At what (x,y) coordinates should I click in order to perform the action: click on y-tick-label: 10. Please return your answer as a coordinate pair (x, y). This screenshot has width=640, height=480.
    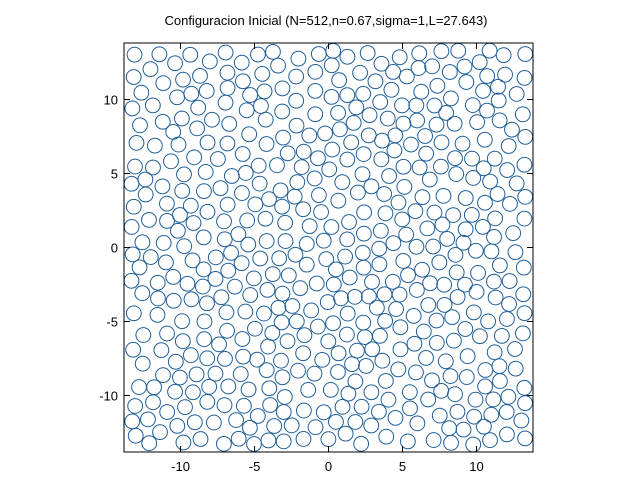
    Looking at the image, I should click on (111, 100).